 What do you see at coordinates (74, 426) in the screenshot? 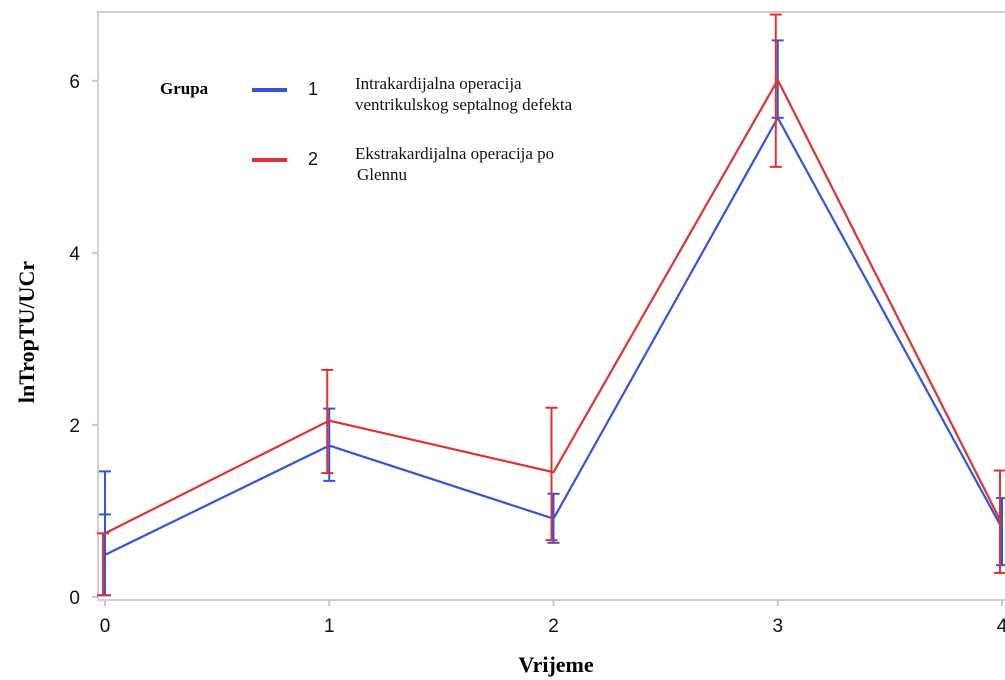
I see `y-tick-label: 2` at bounding box center [74, 426].